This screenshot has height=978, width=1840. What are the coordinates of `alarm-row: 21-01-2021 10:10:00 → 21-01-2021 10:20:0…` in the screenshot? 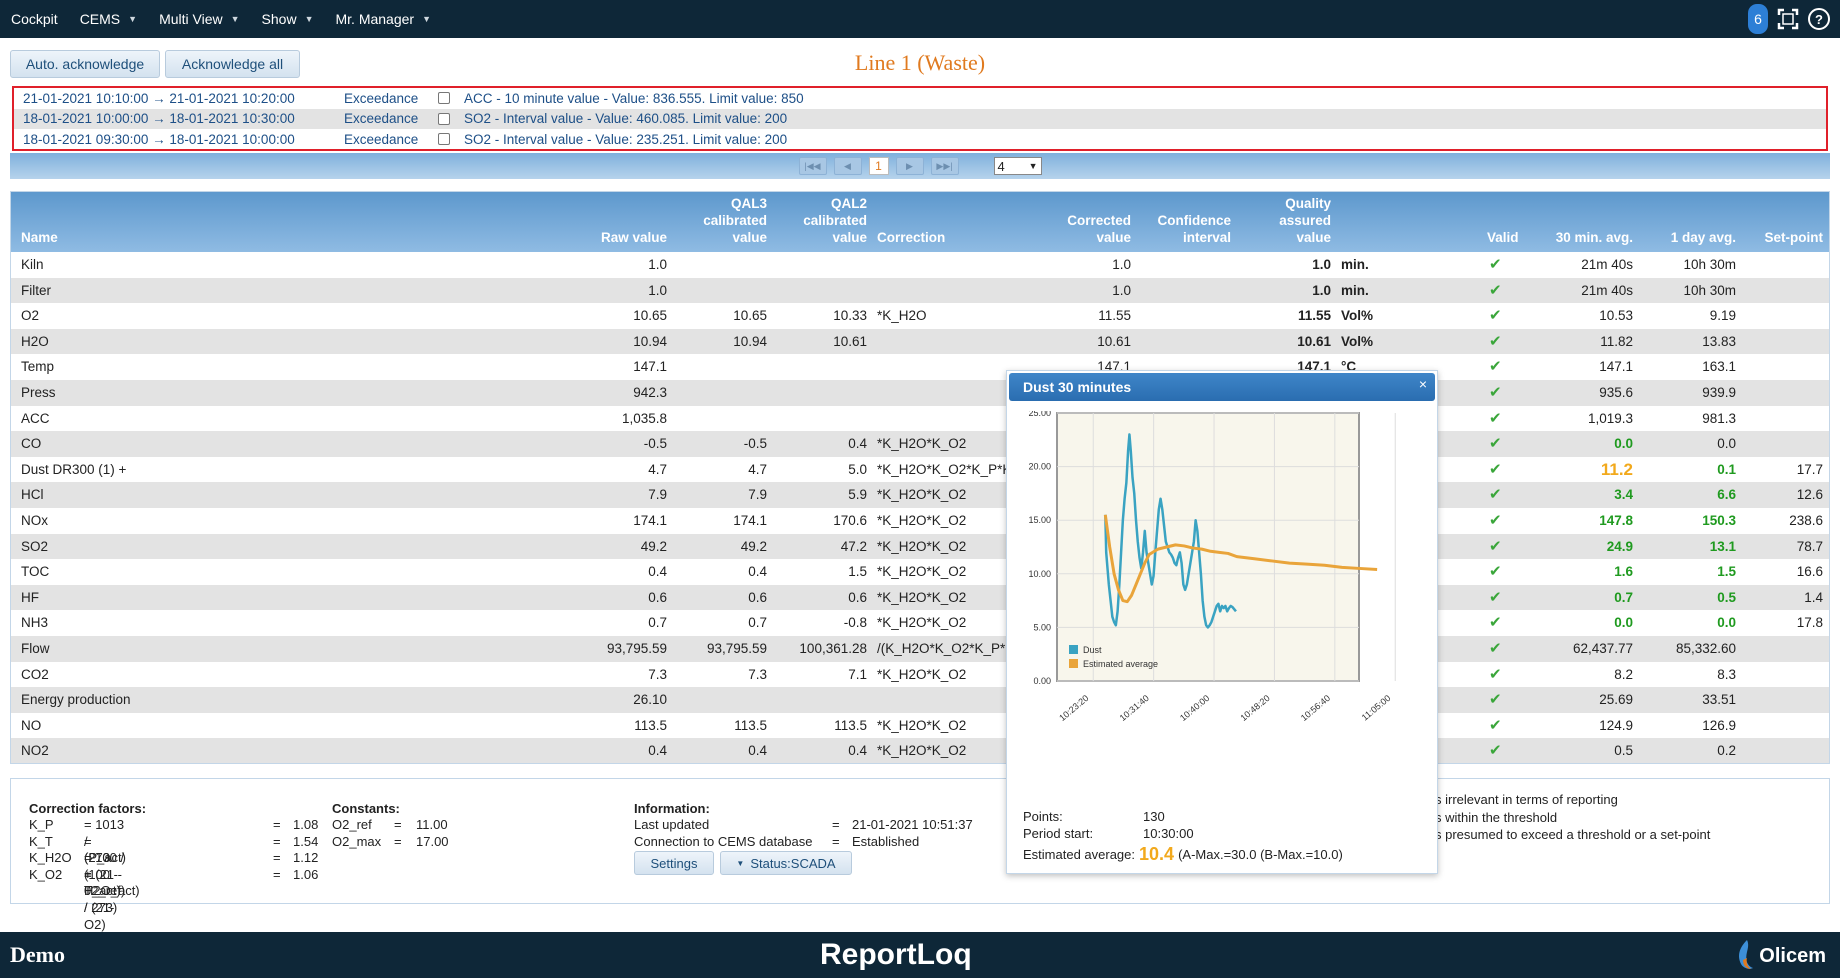 It's located at (920, 98).